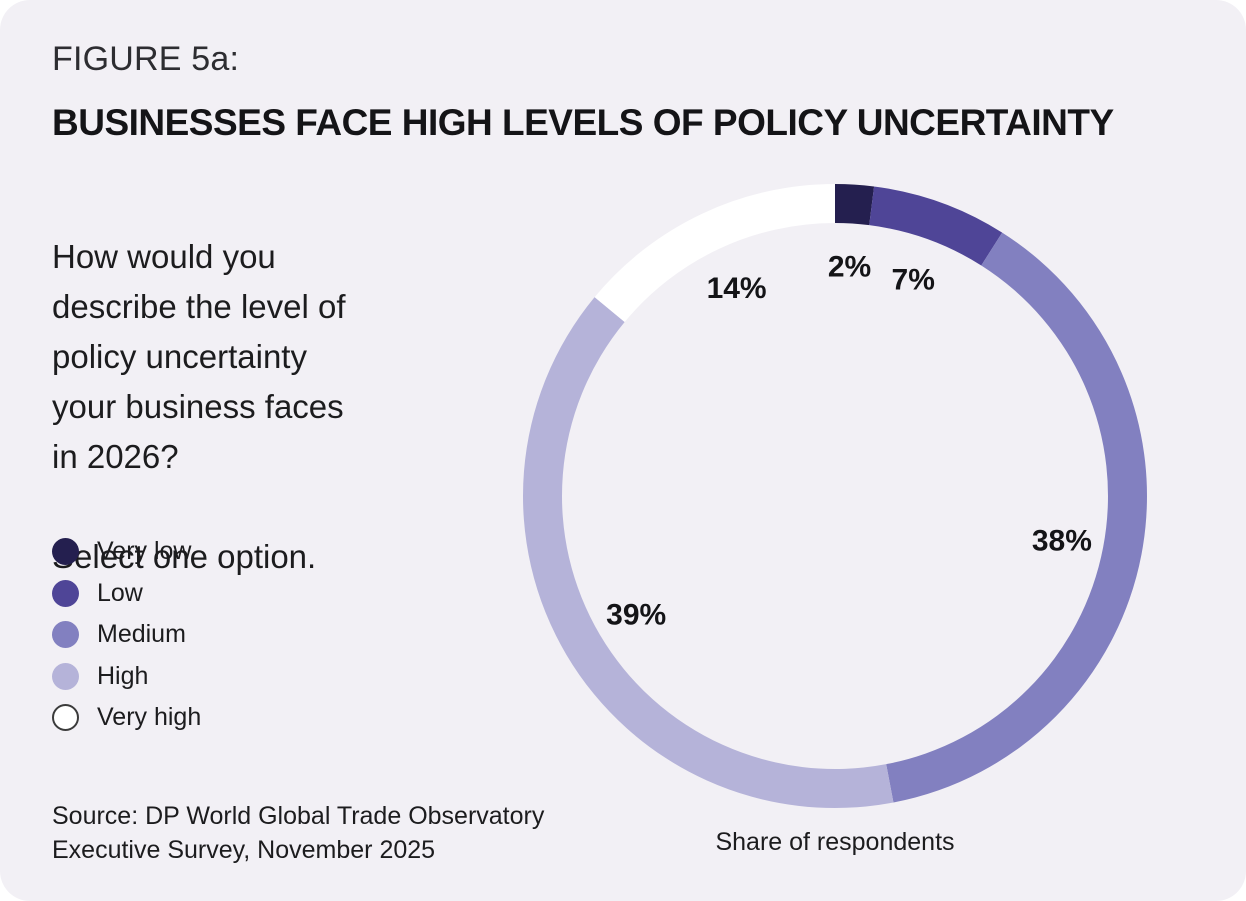  I want to click on source-line-2: Executive Survey, November 2025, so click(244, 850).